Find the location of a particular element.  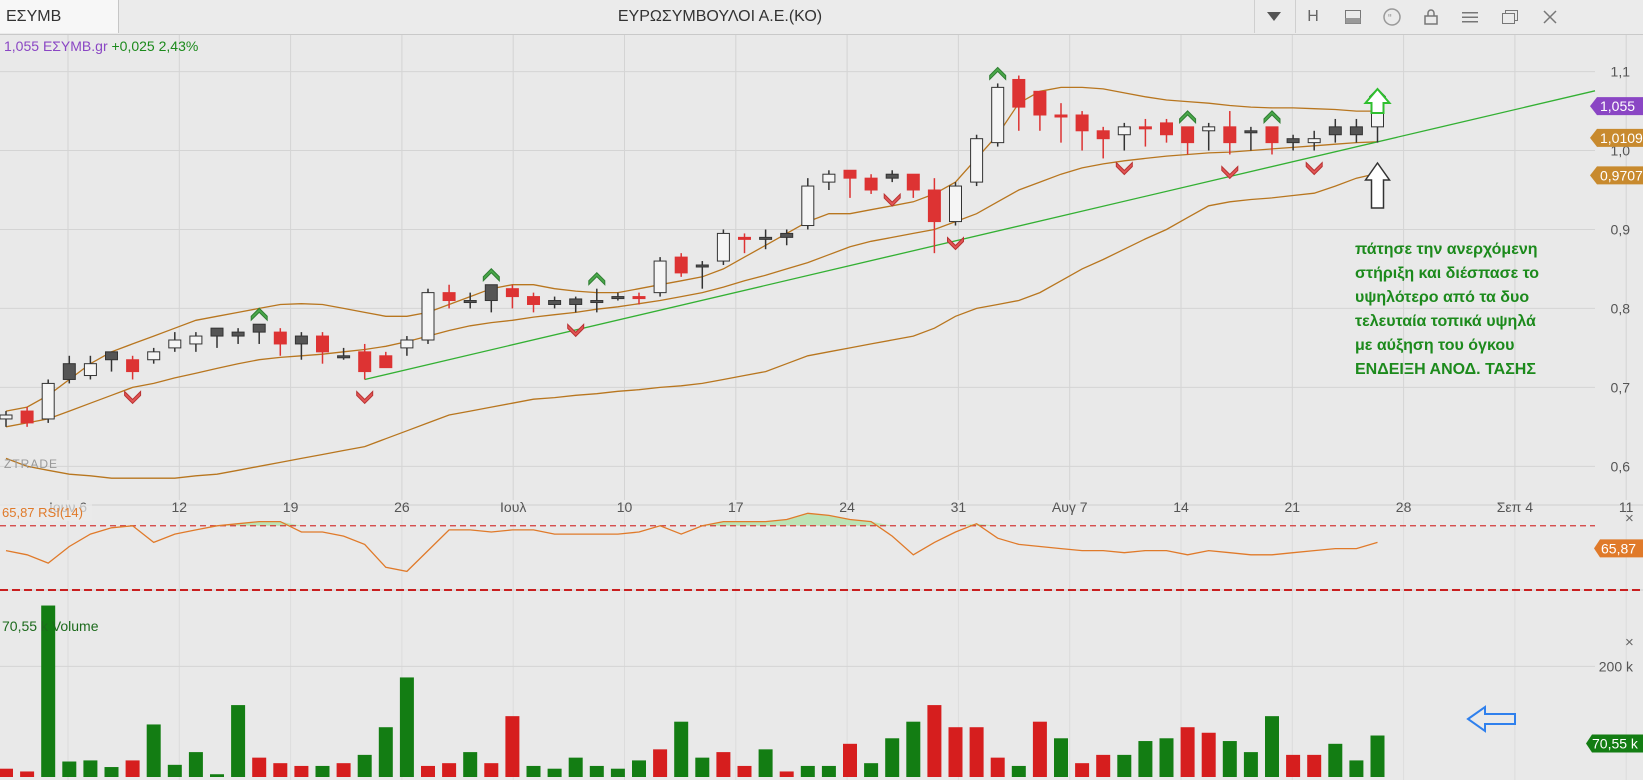

quote-percent: 2,43% is located at coordinates (179, 46).